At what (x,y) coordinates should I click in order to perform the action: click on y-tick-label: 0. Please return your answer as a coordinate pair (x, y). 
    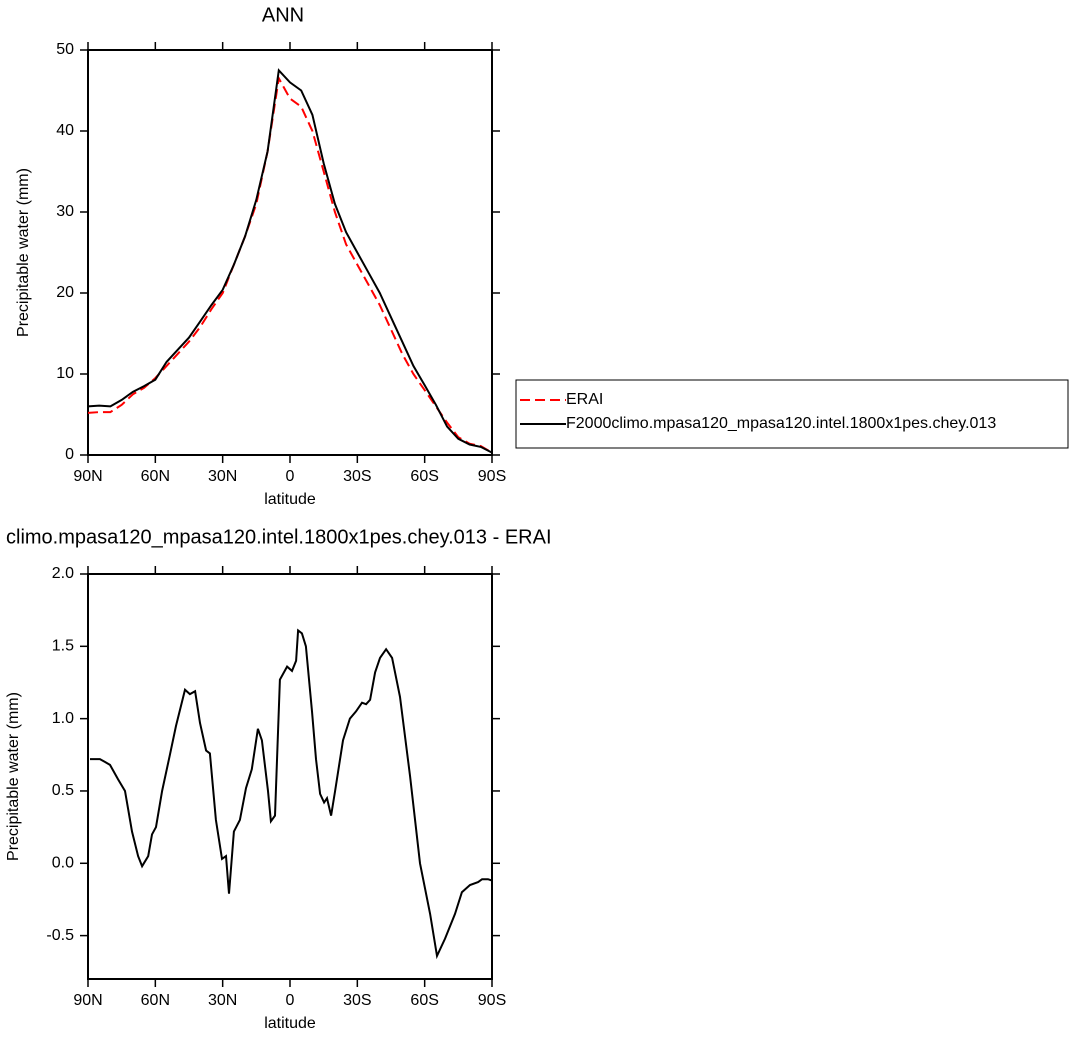
    Looking at the image, I should click on (69, 454).